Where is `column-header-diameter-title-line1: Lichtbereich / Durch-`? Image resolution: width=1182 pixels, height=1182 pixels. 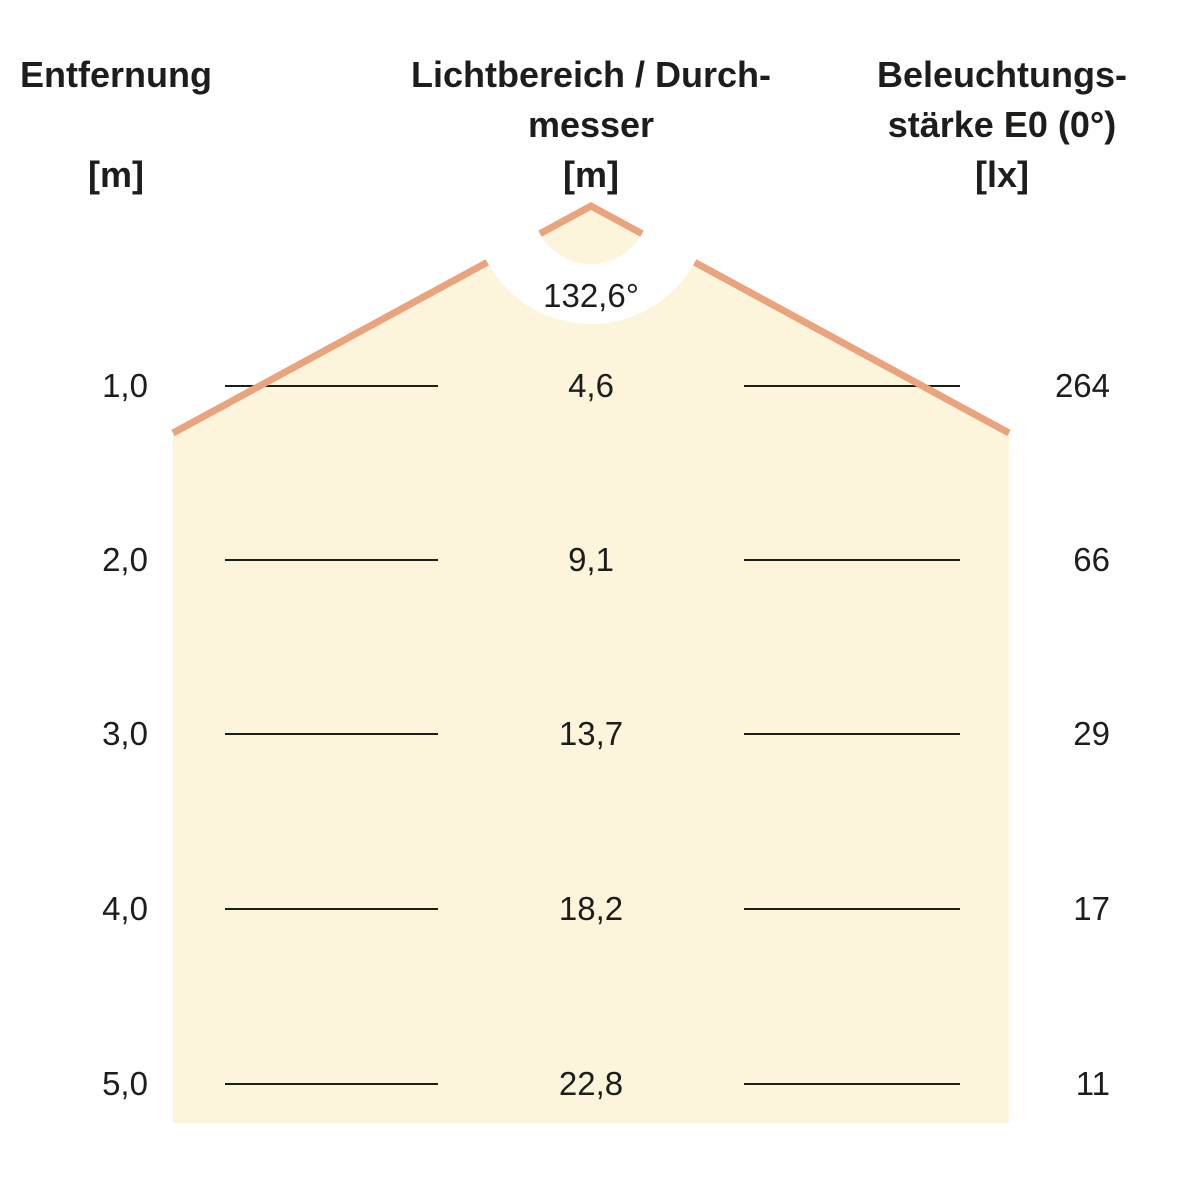
column-header-diameter-title-line1: Lichtbereich / Durch- is located at coordinates (591, 74).